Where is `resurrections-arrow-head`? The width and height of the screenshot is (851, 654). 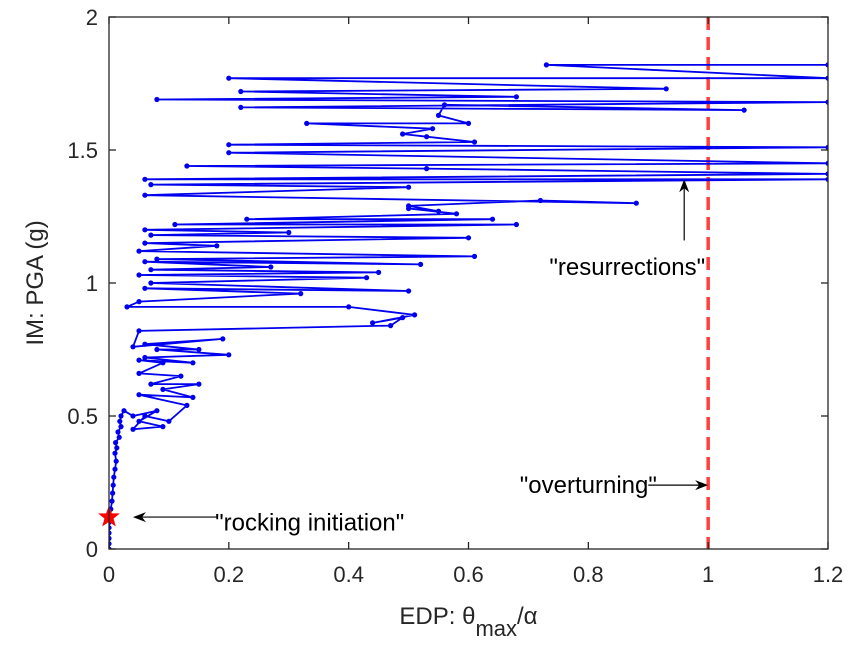 resurrections-arrow-head is located at coordinates (684, 186).